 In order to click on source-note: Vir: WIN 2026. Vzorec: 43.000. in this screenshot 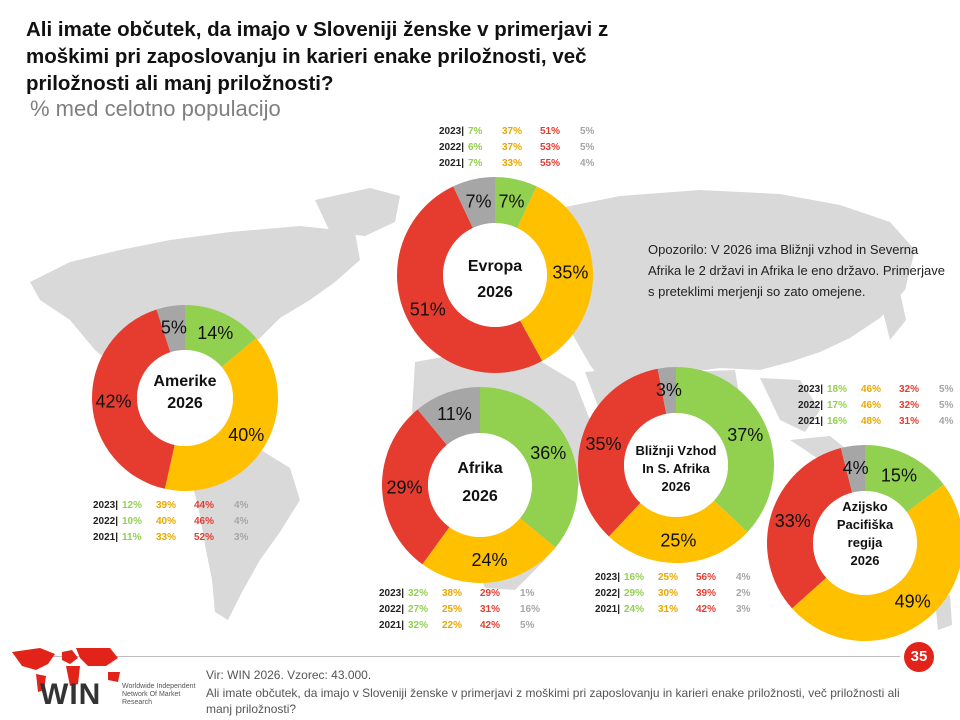, I will do `click(289, 675)`.